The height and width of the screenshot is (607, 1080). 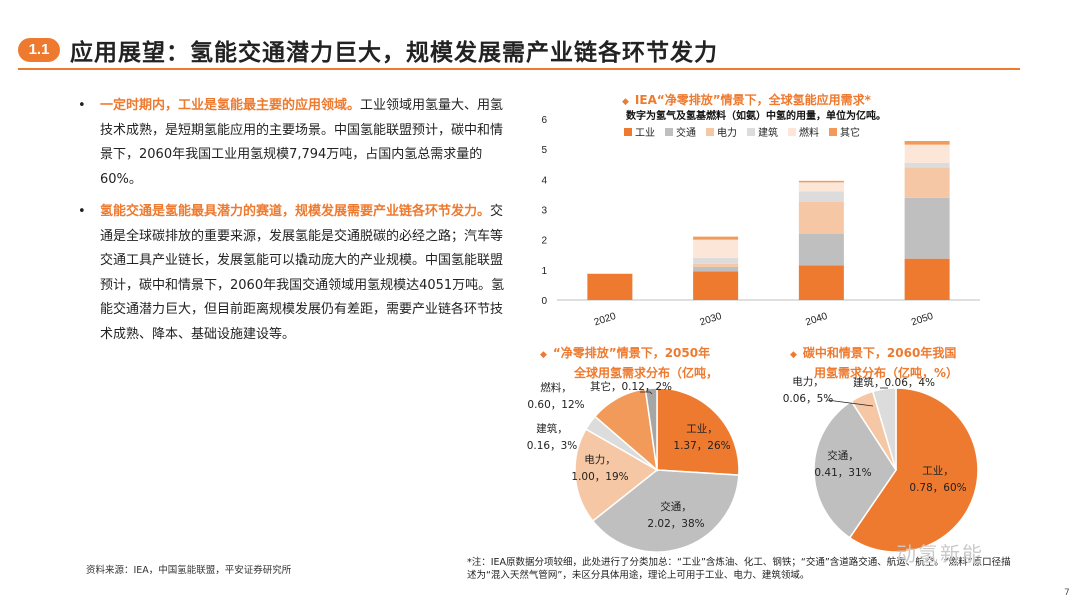 What do you see at coordinates (1067, 593) in the screenshot?
I see `page-number: 7` at bounding box center [1067, 593].